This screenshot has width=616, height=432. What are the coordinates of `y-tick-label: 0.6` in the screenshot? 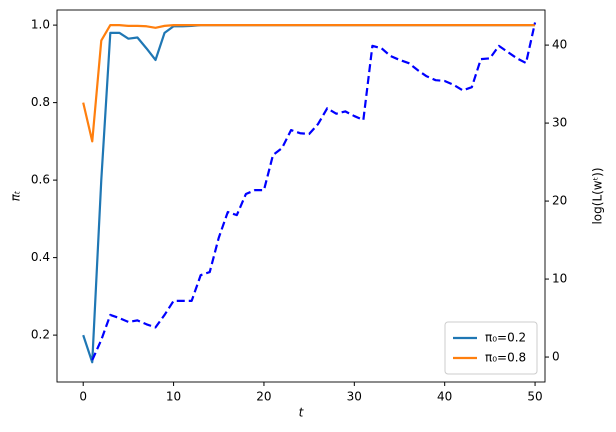 It's located at (40, 180).